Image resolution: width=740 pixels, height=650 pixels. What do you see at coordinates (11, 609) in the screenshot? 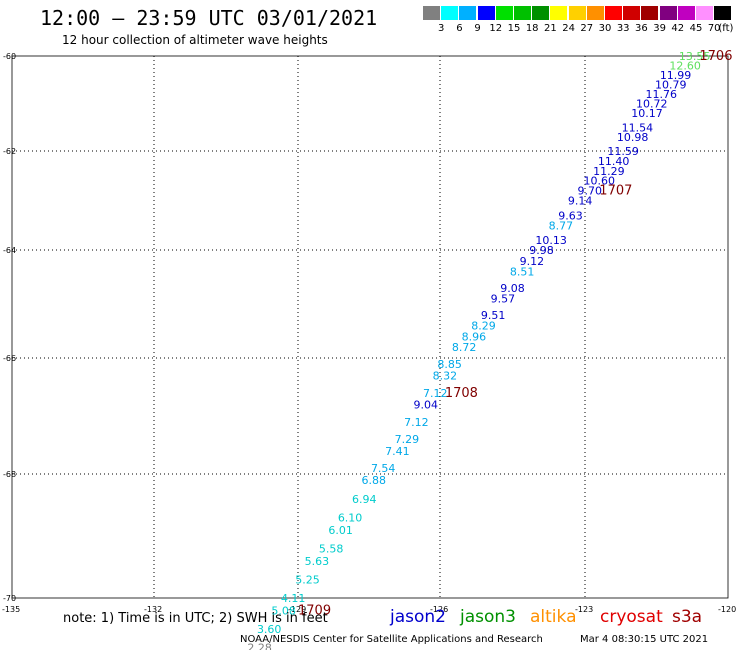
I see `longitude-label: -135` at bounding box center [11, 609].